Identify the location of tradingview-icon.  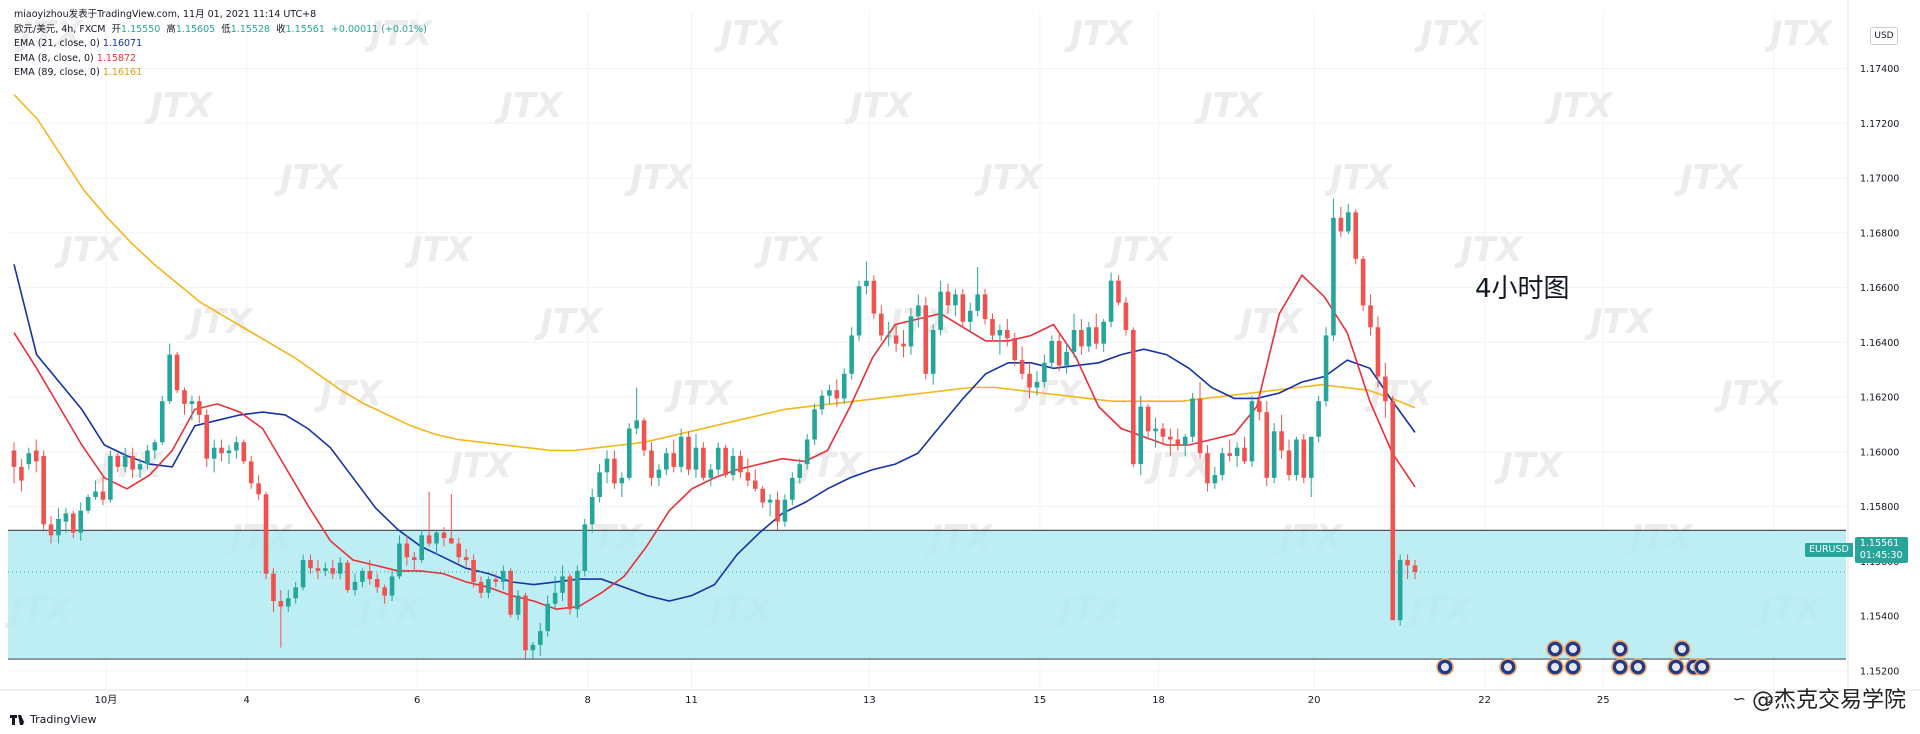
(18, 719).